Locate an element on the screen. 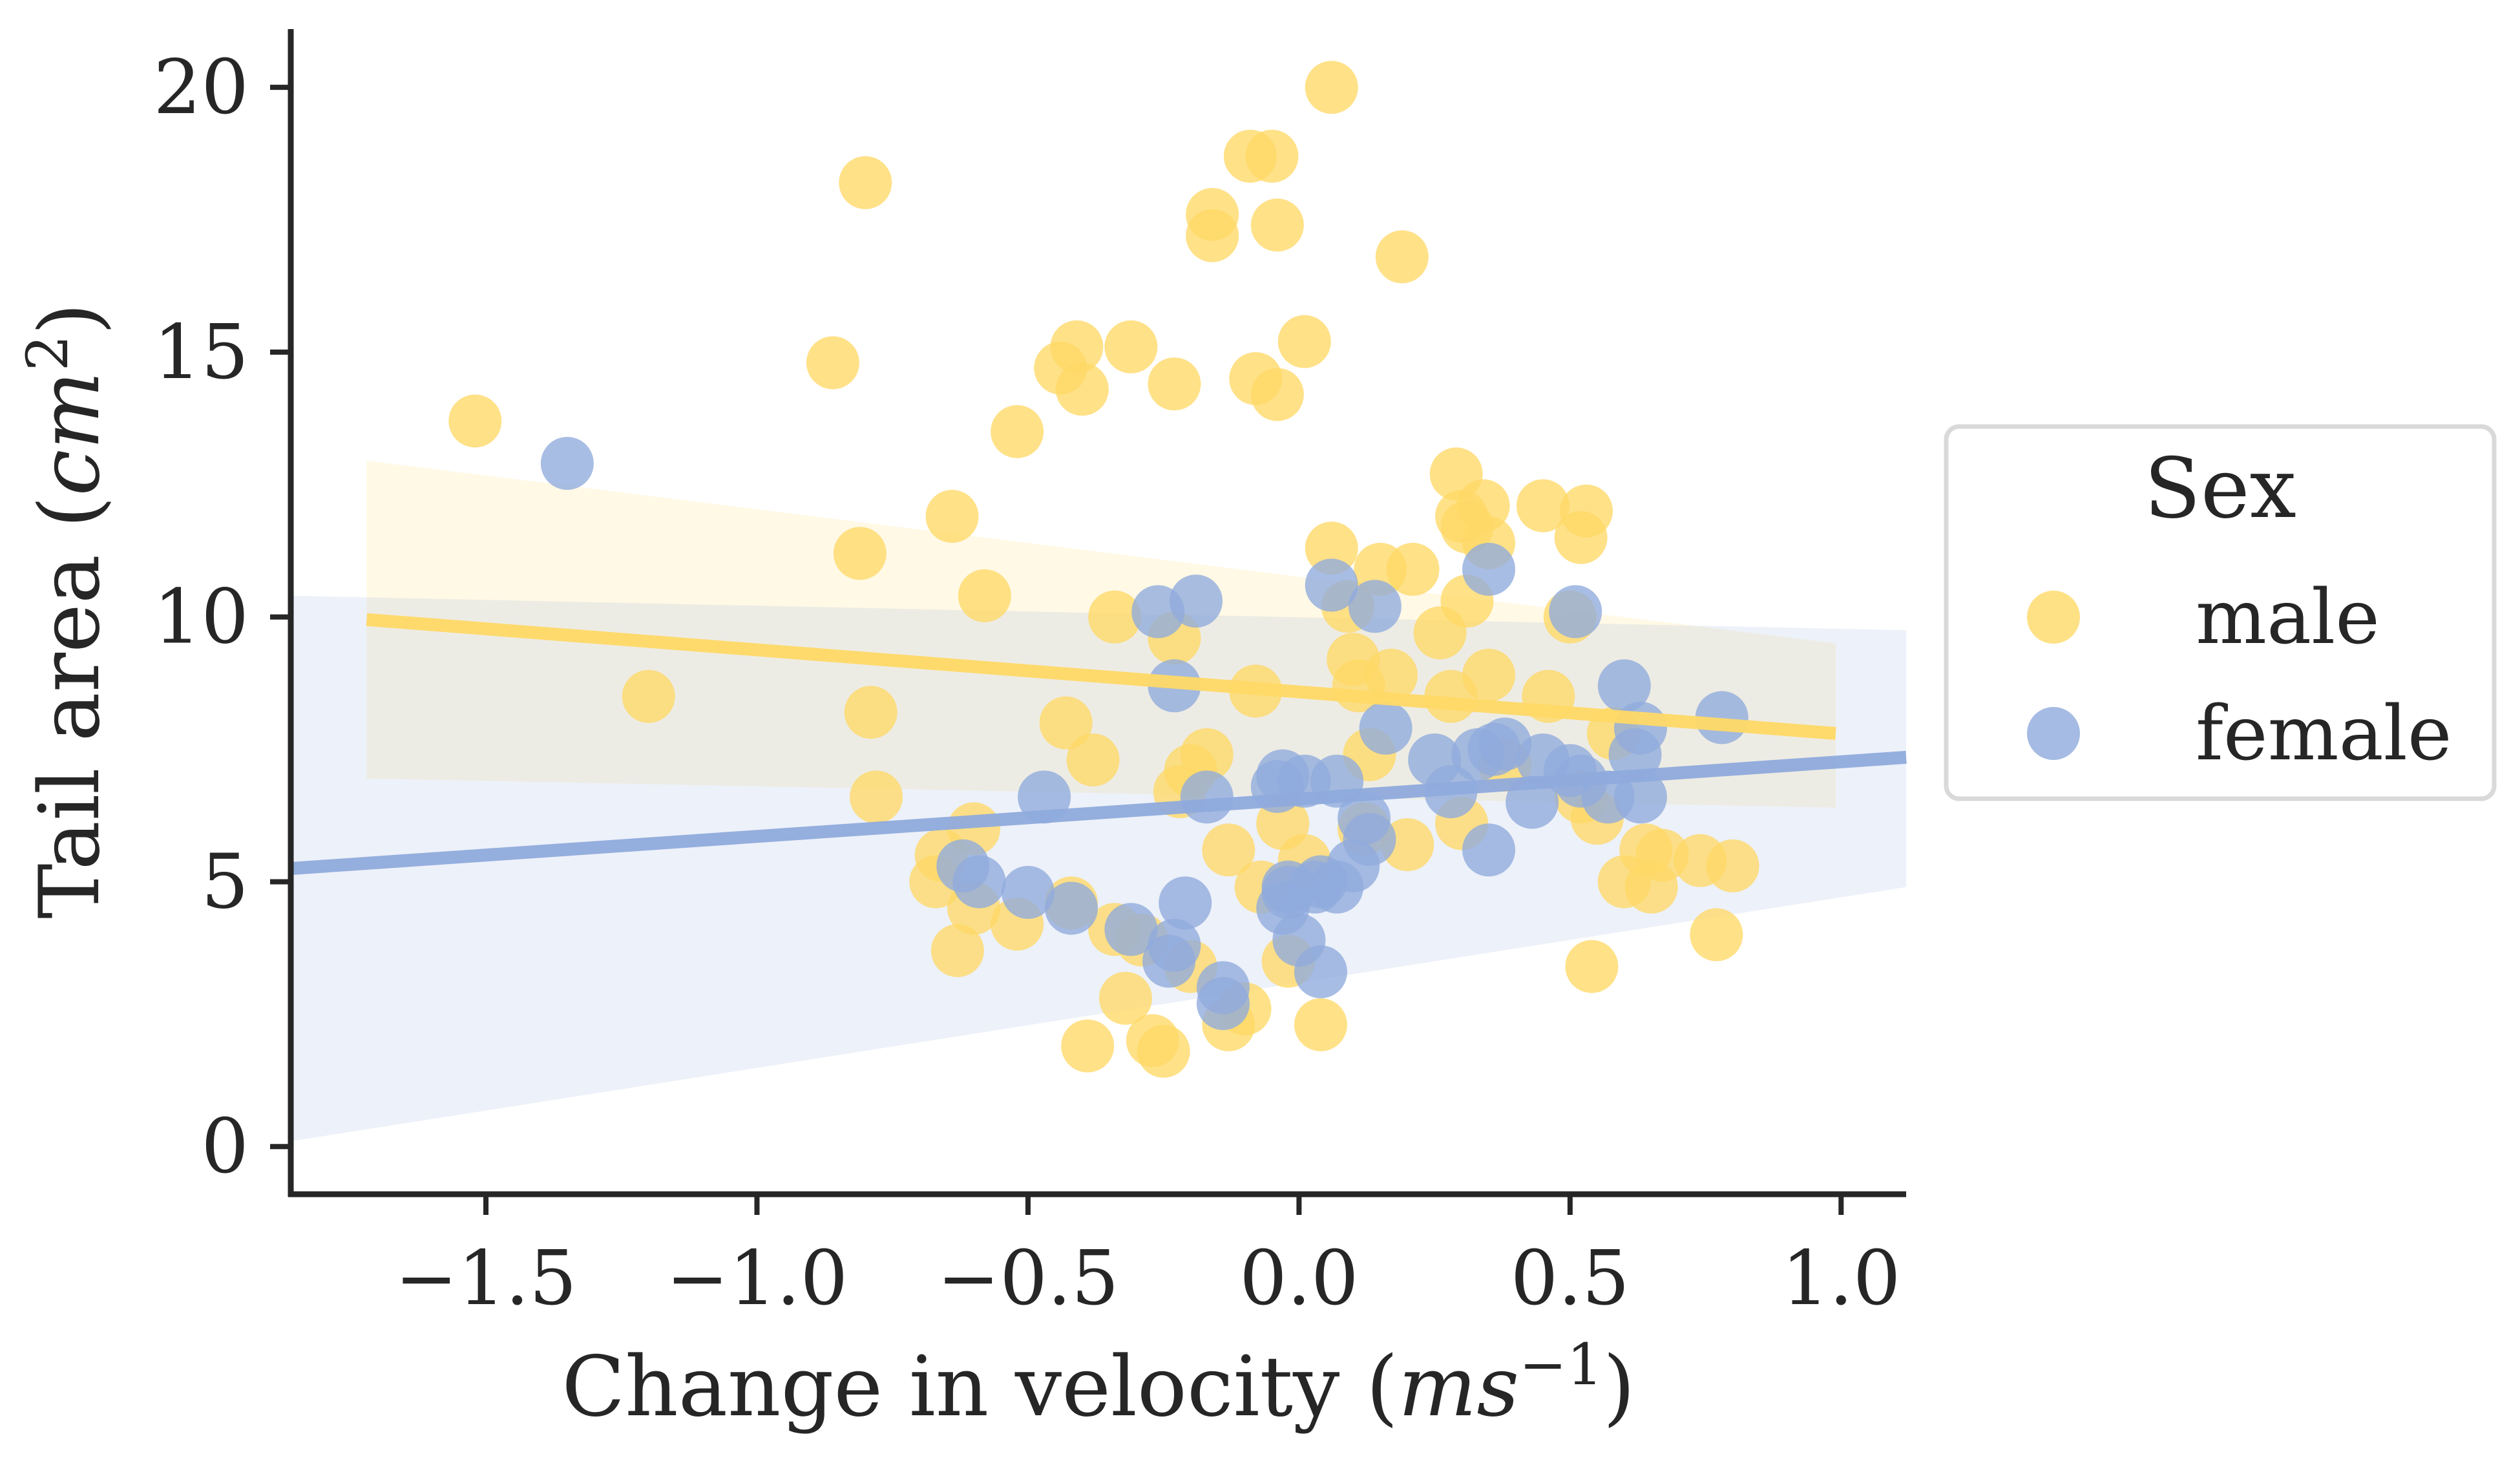 This screenshot has width=2520, height=1465. y-ticks: 0 5 10 15 20 is located at coordinates (222, 617).